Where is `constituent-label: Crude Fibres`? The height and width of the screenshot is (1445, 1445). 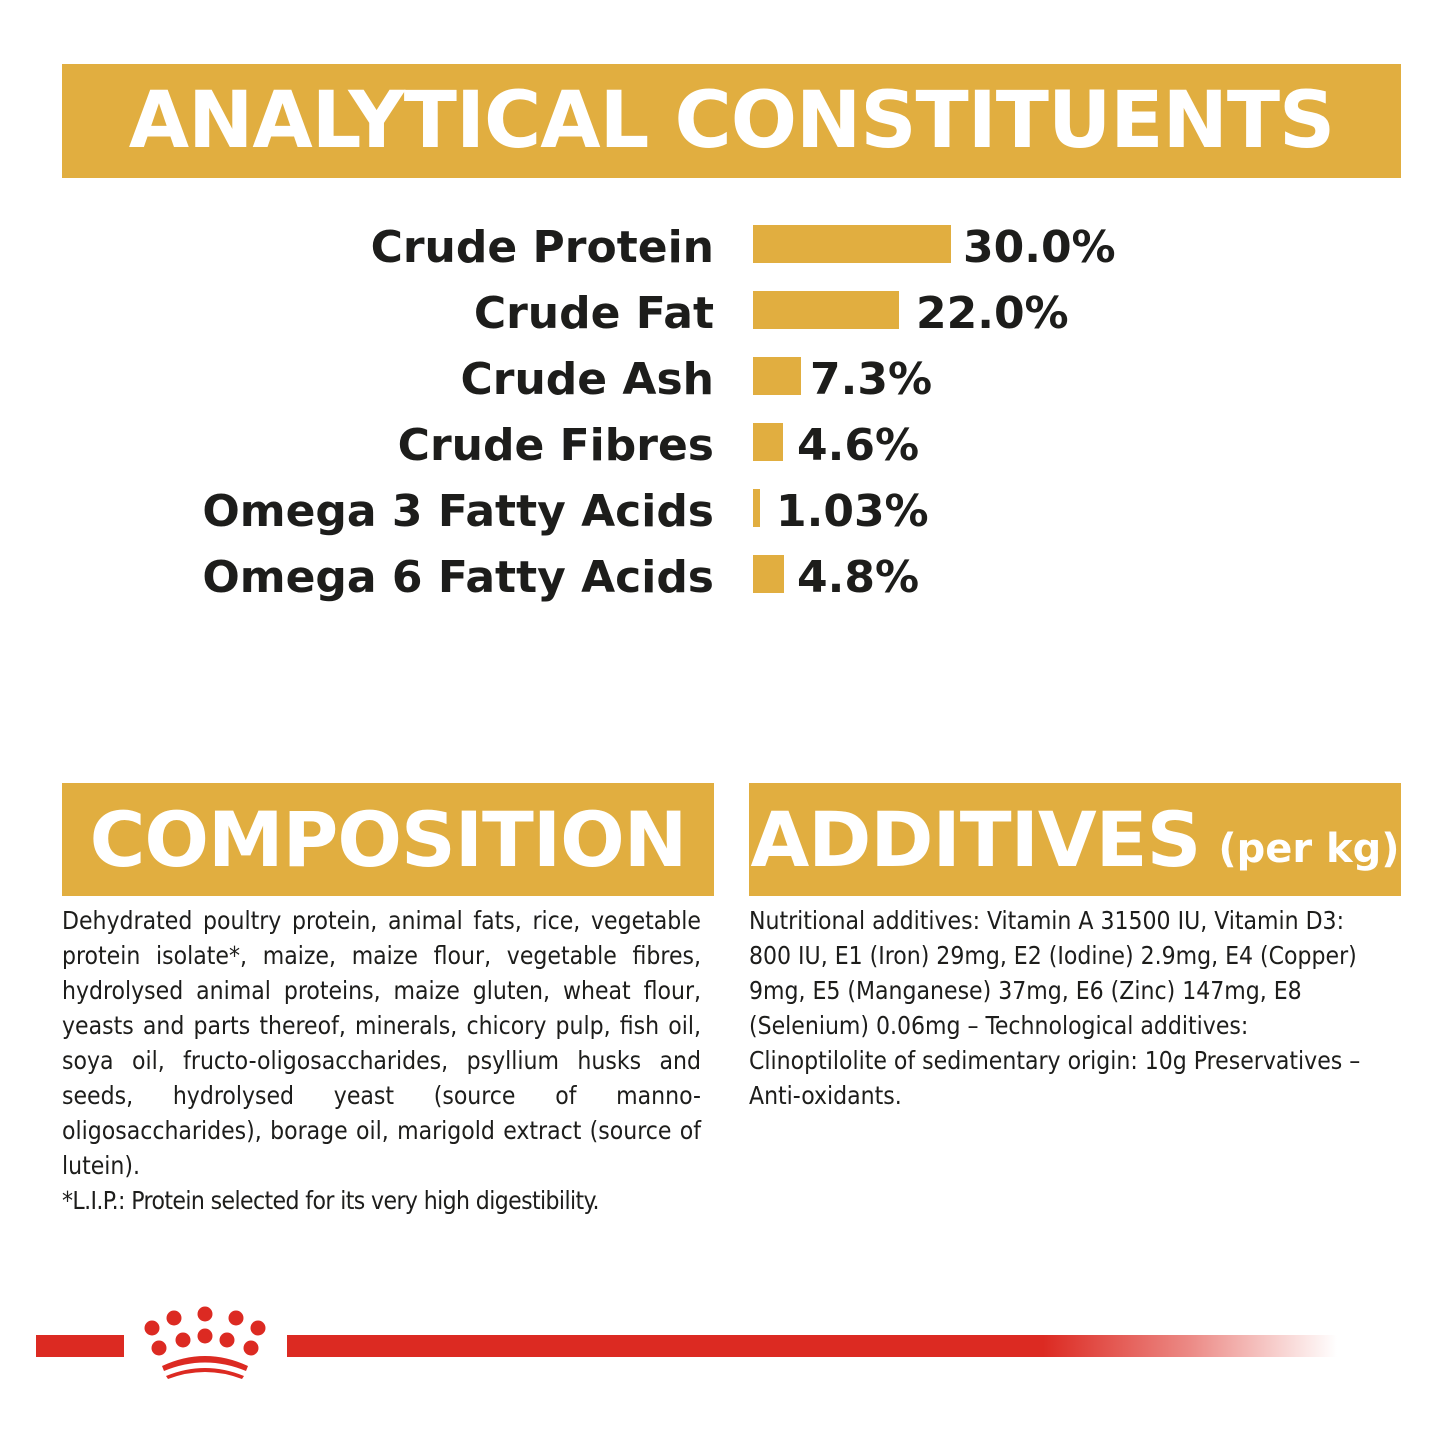 constituent-label: Crude Fibres is located at coordinates (555, 445).